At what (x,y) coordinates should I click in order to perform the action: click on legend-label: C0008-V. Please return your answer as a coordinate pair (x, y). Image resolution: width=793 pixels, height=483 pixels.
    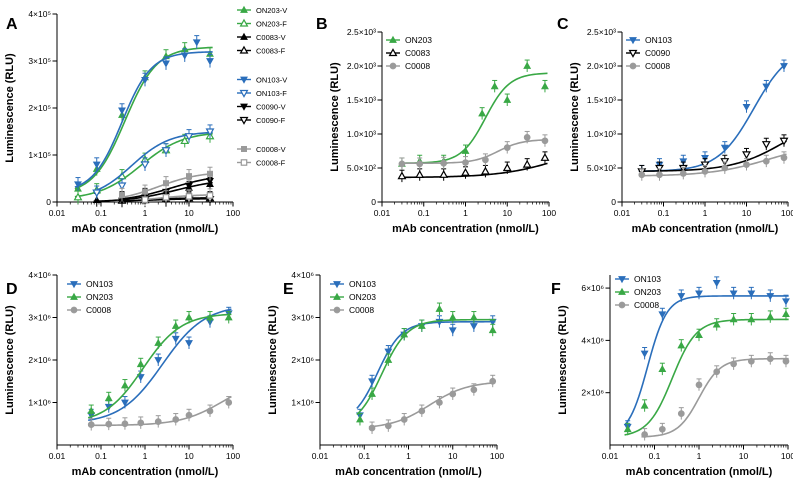
    Looking at the image, I should click on (271, 149).